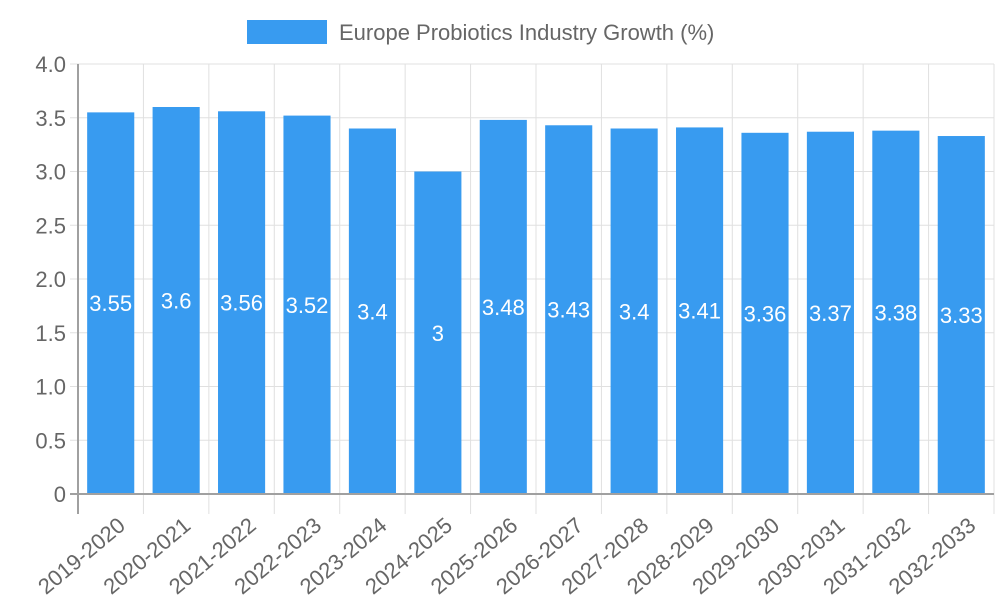  I want to click on data-label: 3.33, so click(961, 315).